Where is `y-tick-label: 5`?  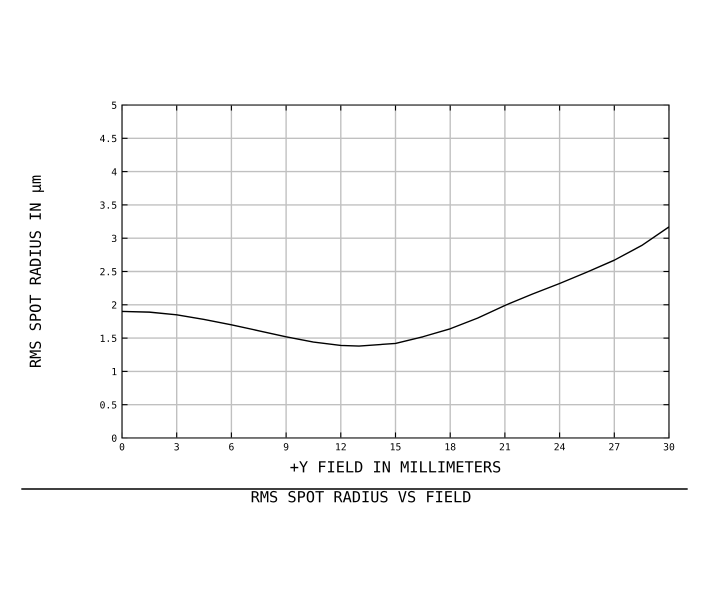
y-tick-label: 5 is located at coordinates (114, 105).